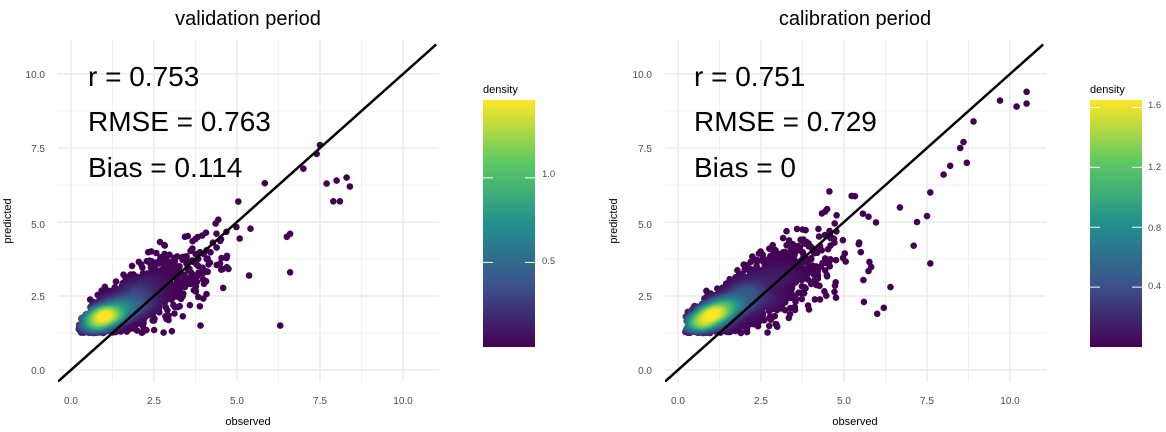 The height and width of the screenshot is (432, 1166). What do you see at coordinates (548, 261) in the screenshot?
I see `legend-tick-label: 0.5` at bounding box center [548, 261].